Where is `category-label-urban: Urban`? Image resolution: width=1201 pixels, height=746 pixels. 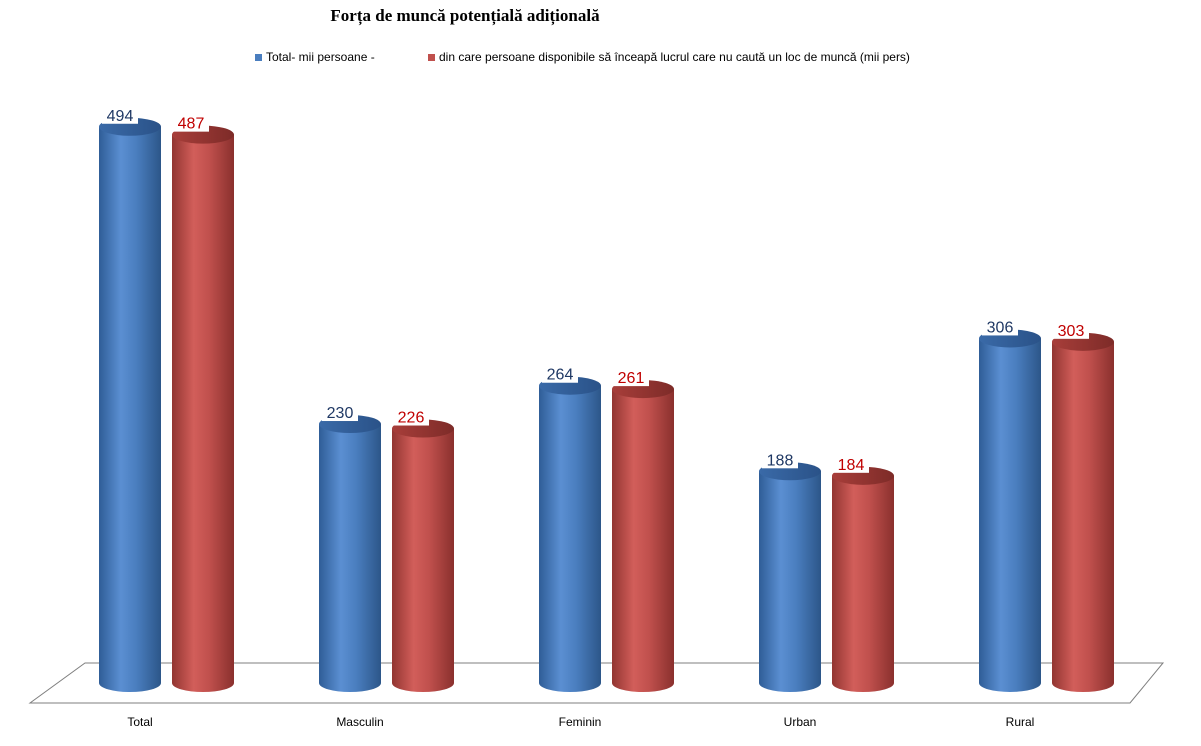
category-label-urban: Urban is located at coordinates (800, 722).